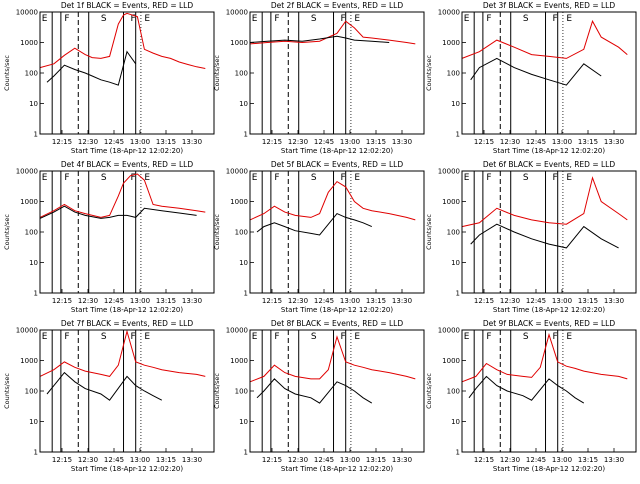 This screenshot has width=640, height=484. What do you see at coordinates (127, 164) in the screenshot?
I see `chart-title: Det 4f BLACK = Events, RED = LLD` at bounding box center [127, 164].